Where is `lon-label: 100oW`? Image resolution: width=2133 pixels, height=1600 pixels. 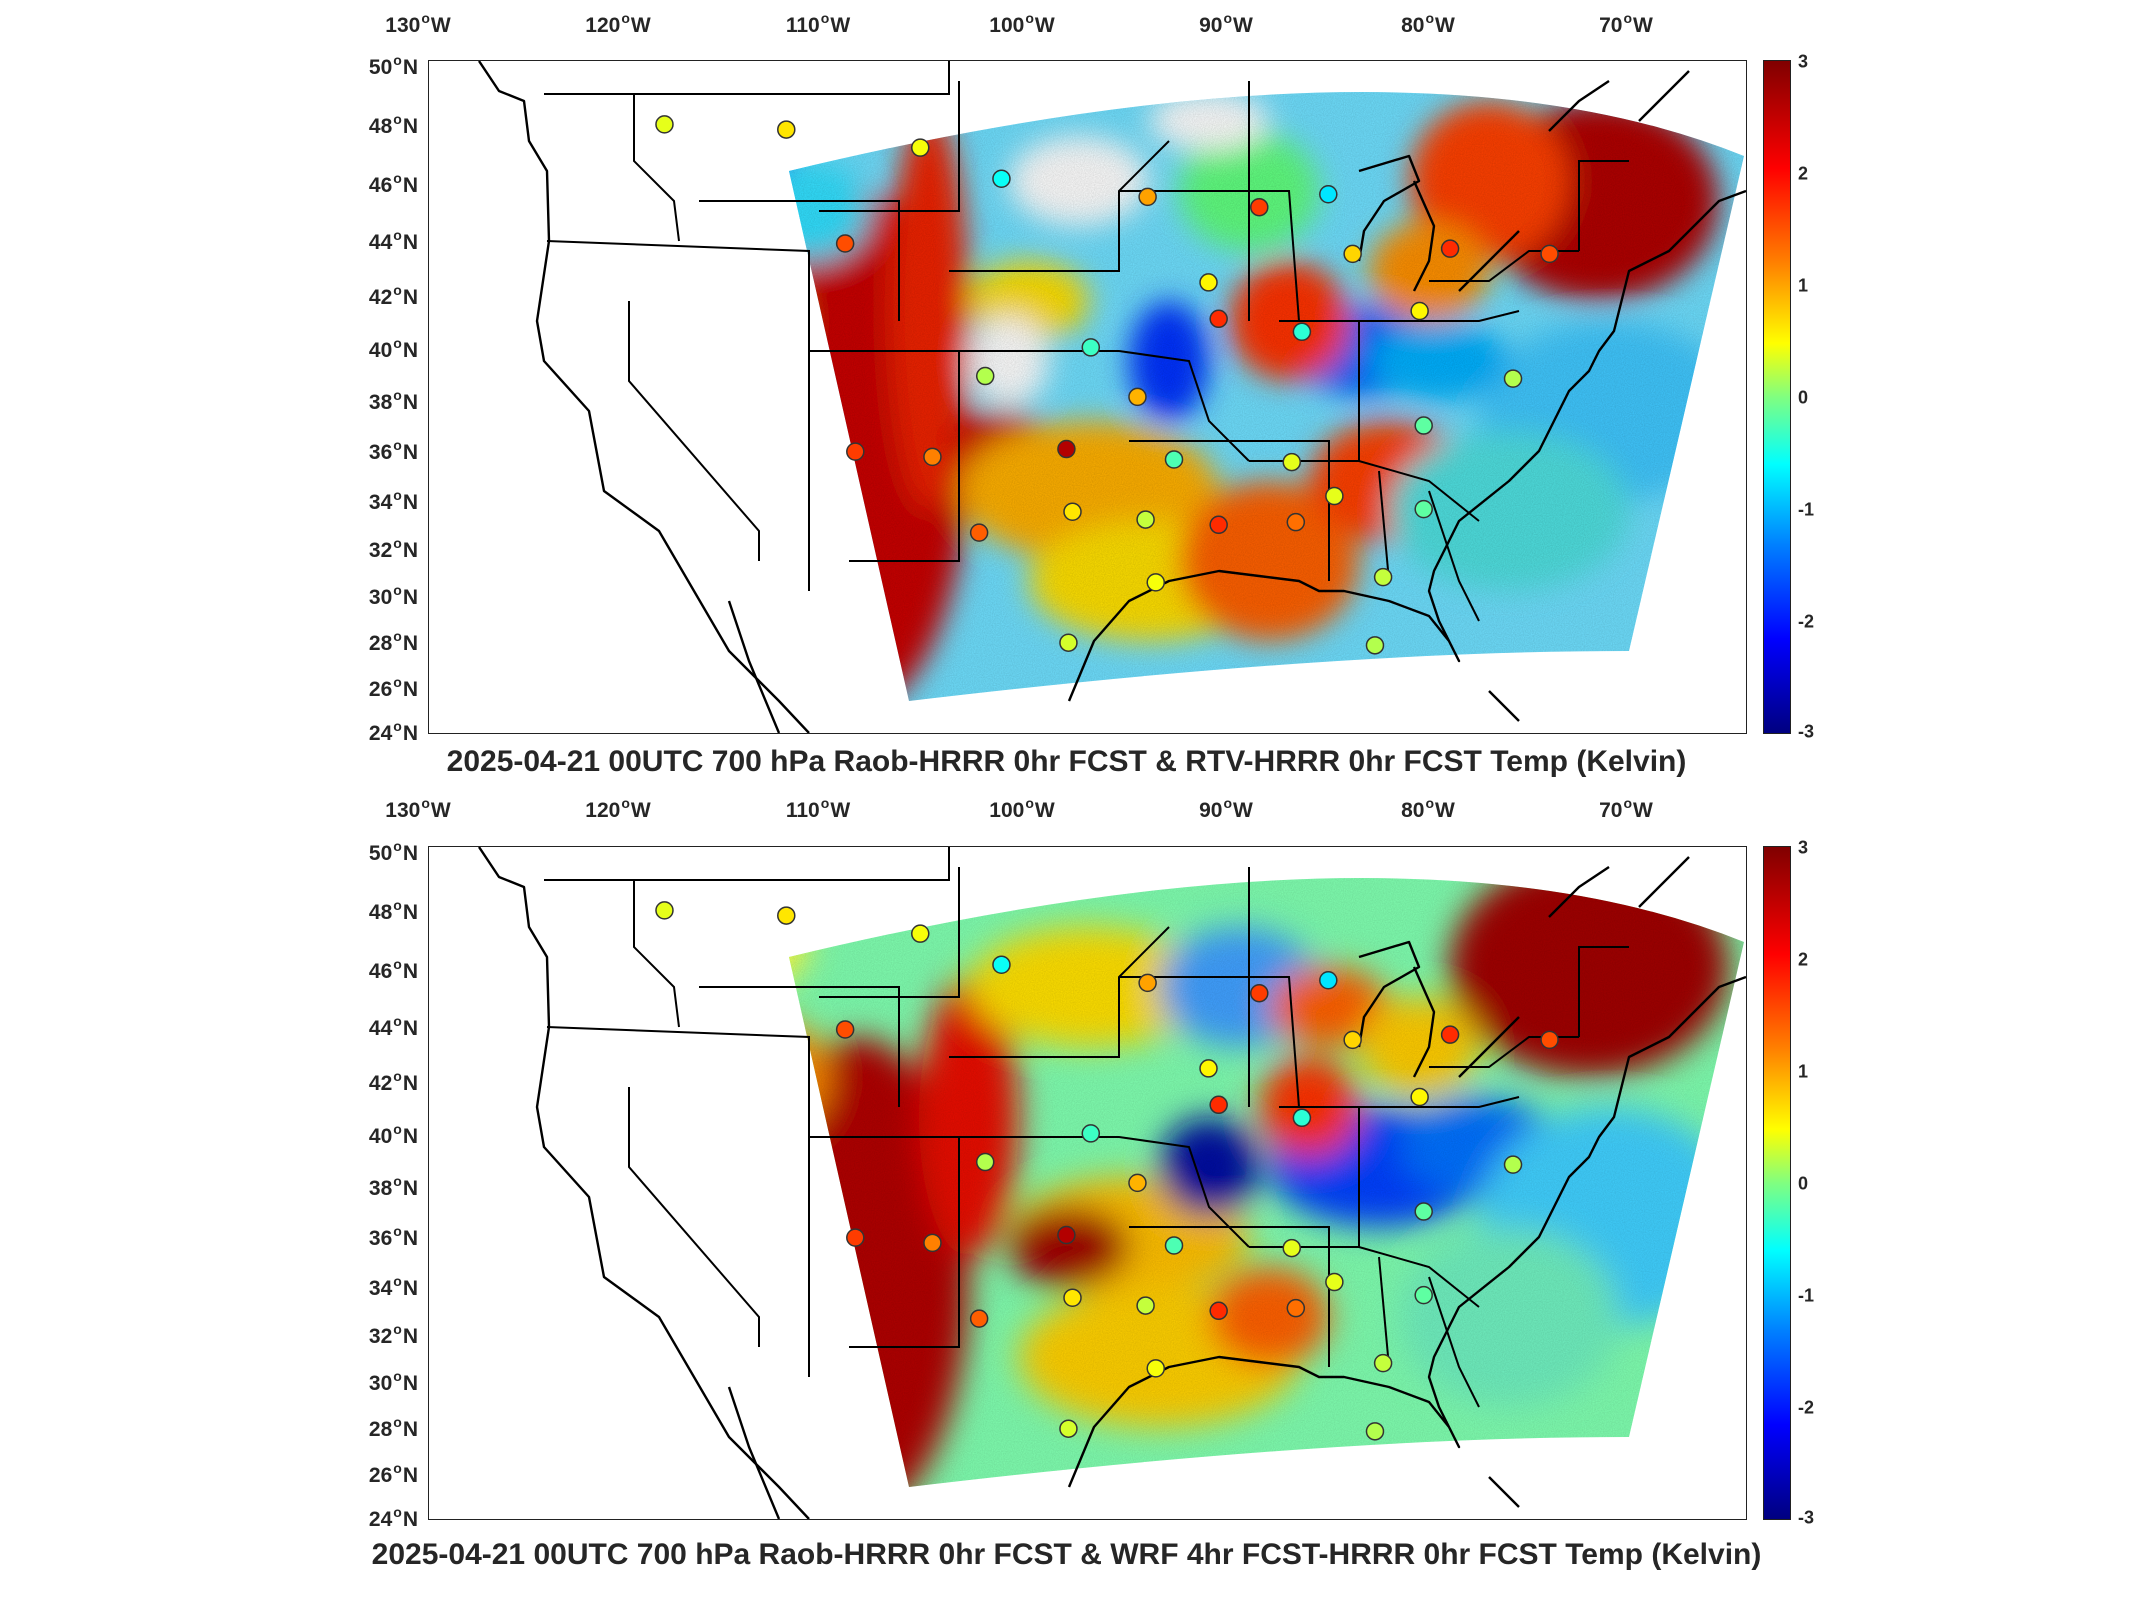 lon-label: 100oW is located at coordinates (1022, 23).